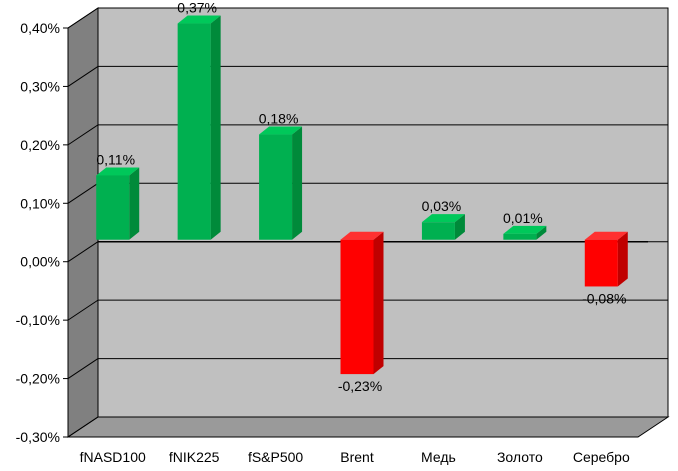  Describe the element at coordinates (38, 379) in the screenshot. I see `y-tick-label: -0,20%` at that location.